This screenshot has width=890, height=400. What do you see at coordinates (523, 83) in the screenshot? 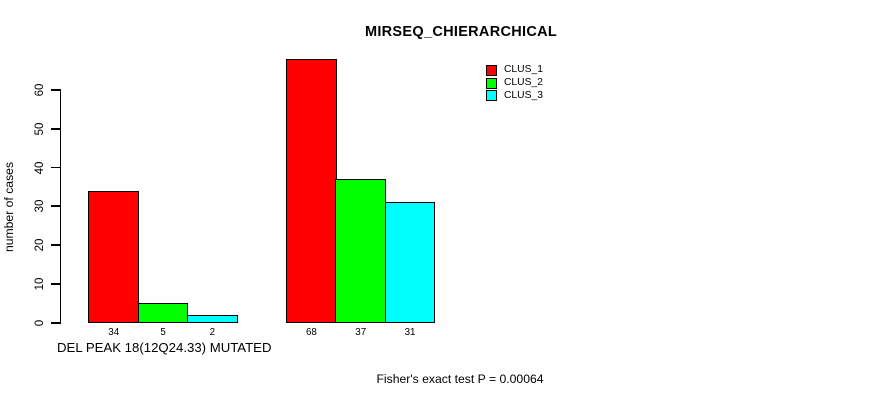
I see `legend-label: CLUS_2` at bounding box center [523, 83].